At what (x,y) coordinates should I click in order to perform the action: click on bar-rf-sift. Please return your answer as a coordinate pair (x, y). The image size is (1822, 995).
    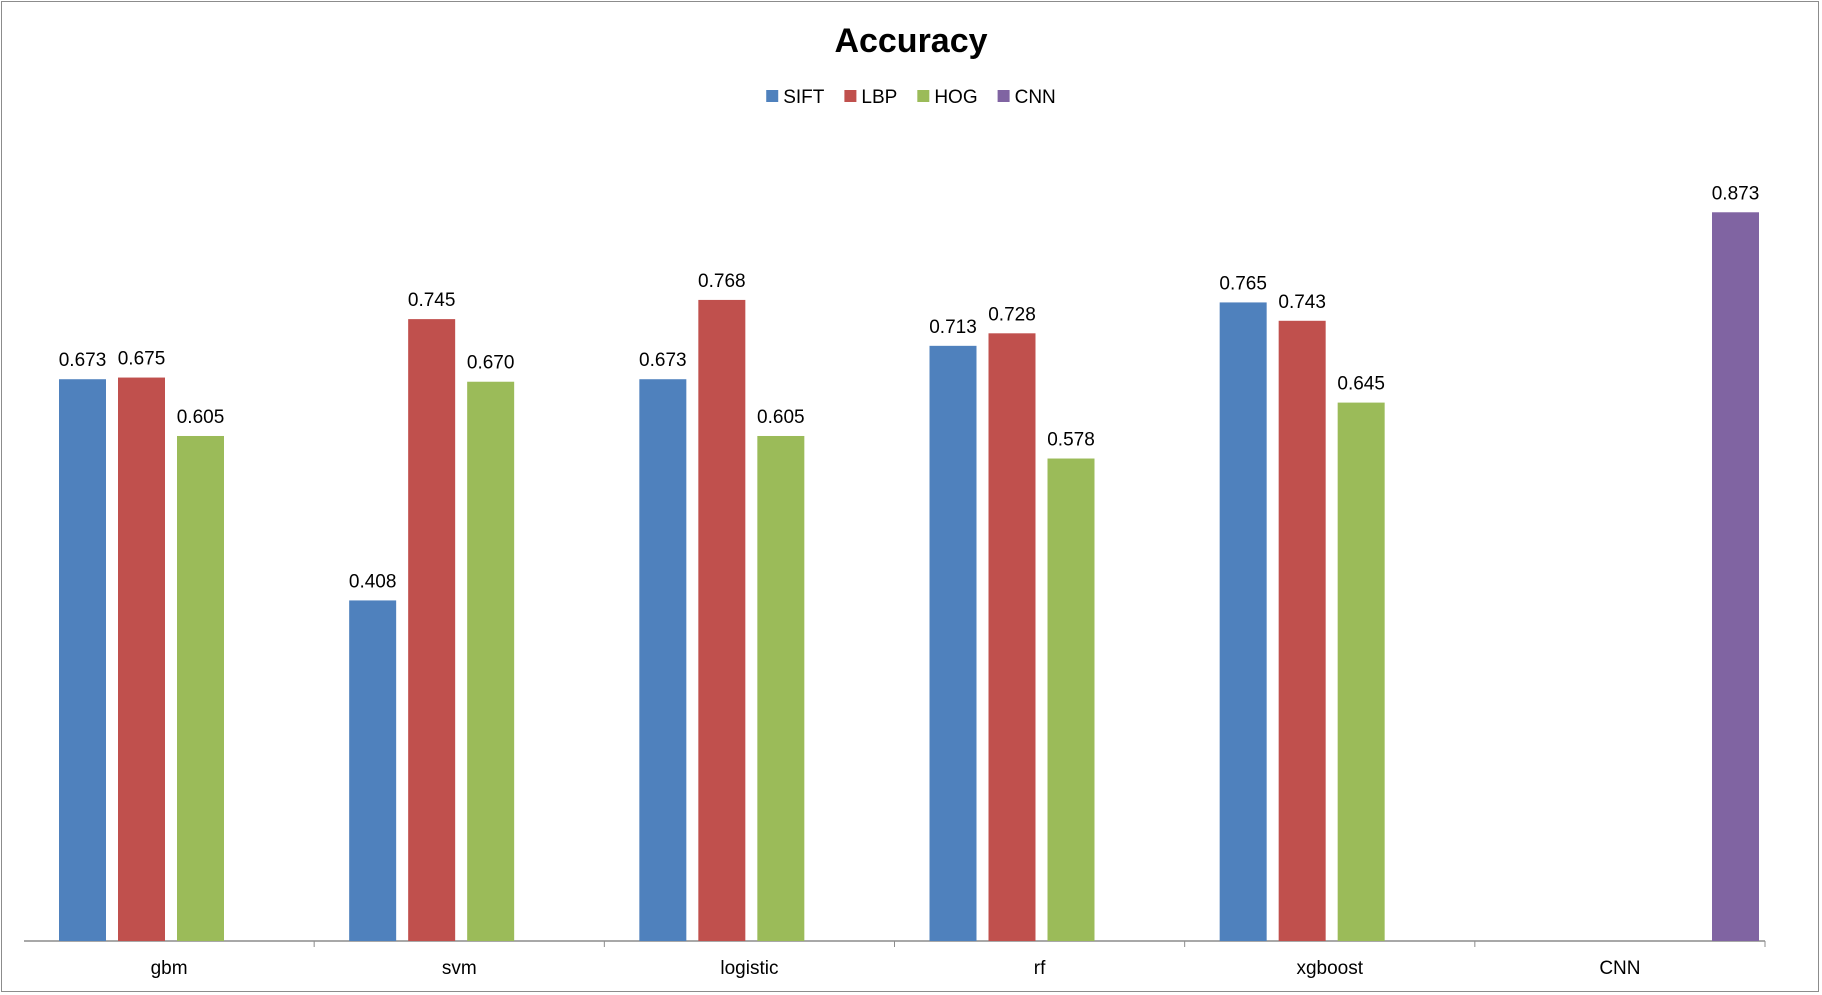
    Looking at the image, I should click on (953, 643).